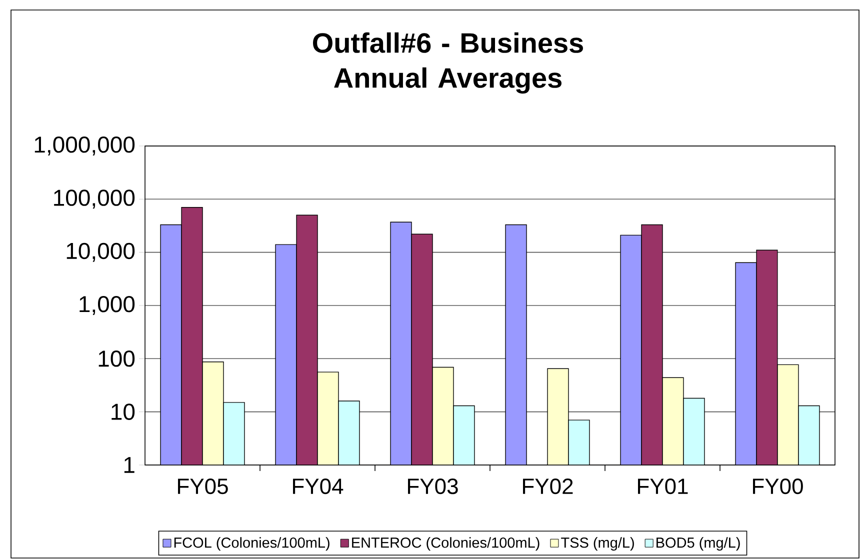  What do you see at coordinates (84, 146) in the screenshot?
I see `y-tick-label: 1,000,000` at bounding box center [84, 146].